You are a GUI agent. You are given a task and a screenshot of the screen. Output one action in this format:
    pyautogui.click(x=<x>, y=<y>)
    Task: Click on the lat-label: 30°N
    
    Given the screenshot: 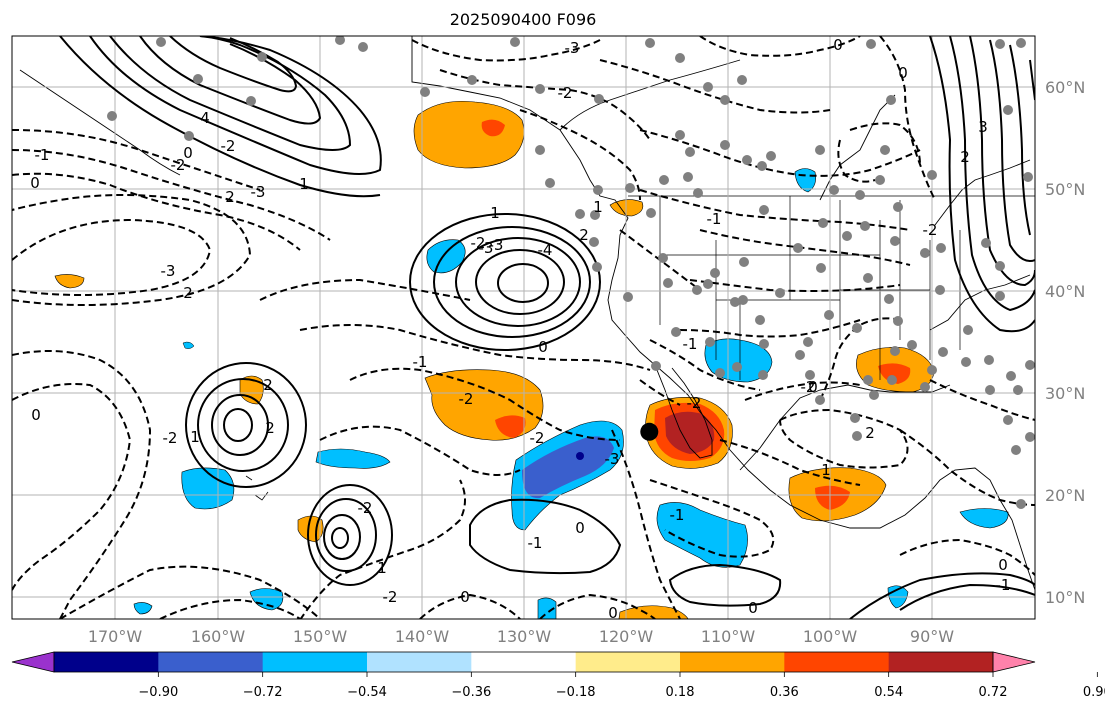 What is the action you would take?
    pyautogui.click(x=1065, y=393)
    